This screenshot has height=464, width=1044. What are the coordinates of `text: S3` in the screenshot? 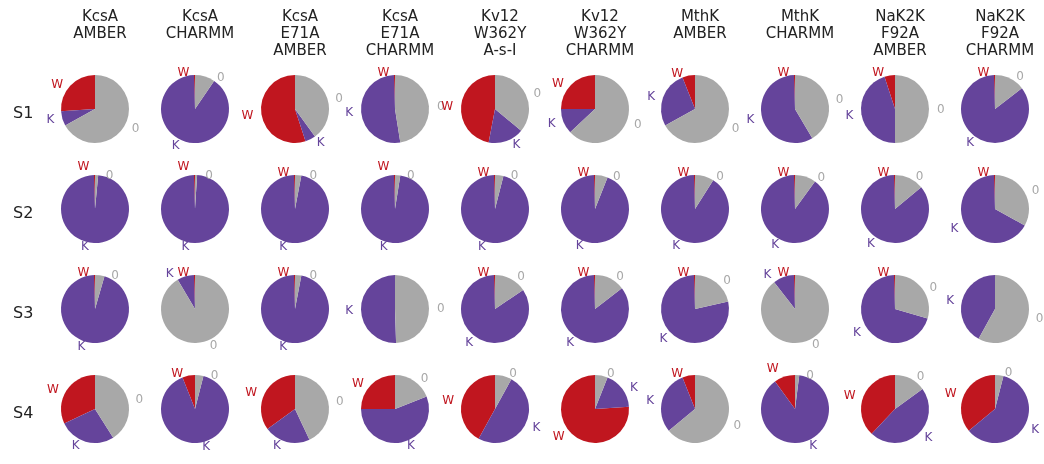 It's located at (23, 312).